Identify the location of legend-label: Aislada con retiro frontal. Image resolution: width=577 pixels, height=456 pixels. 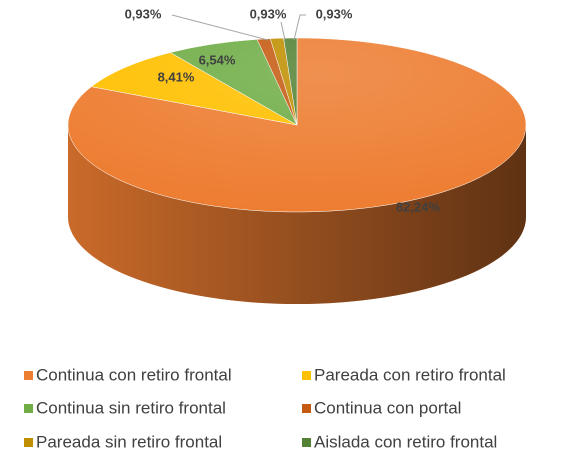
(405, 441).